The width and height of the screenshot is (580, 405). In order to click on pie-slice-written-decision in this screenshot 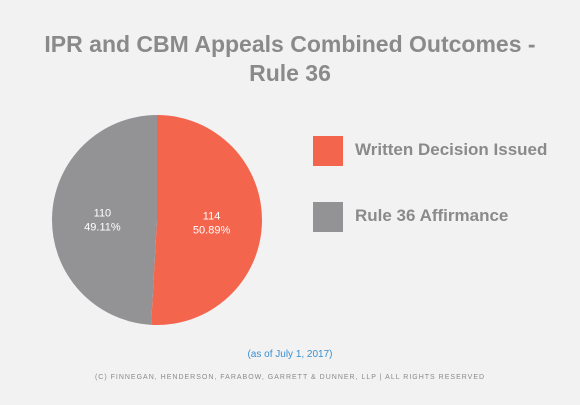, I will do `click(207, 220)`.